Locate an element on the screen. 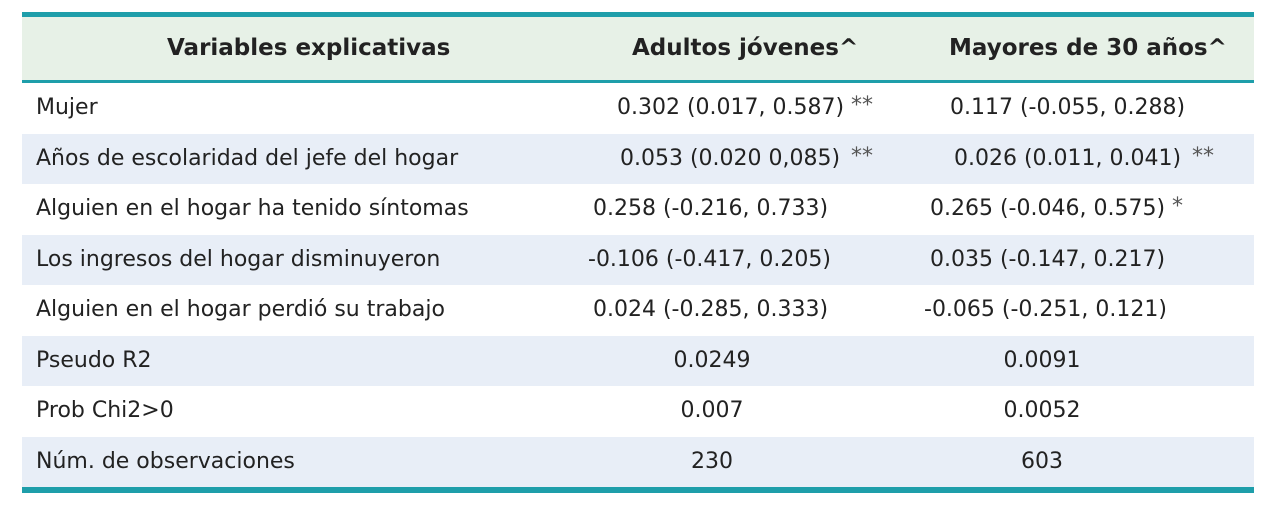 The image size is (1280, 506). header-variables: Variables explicativas is located at coordinates (309, 48).